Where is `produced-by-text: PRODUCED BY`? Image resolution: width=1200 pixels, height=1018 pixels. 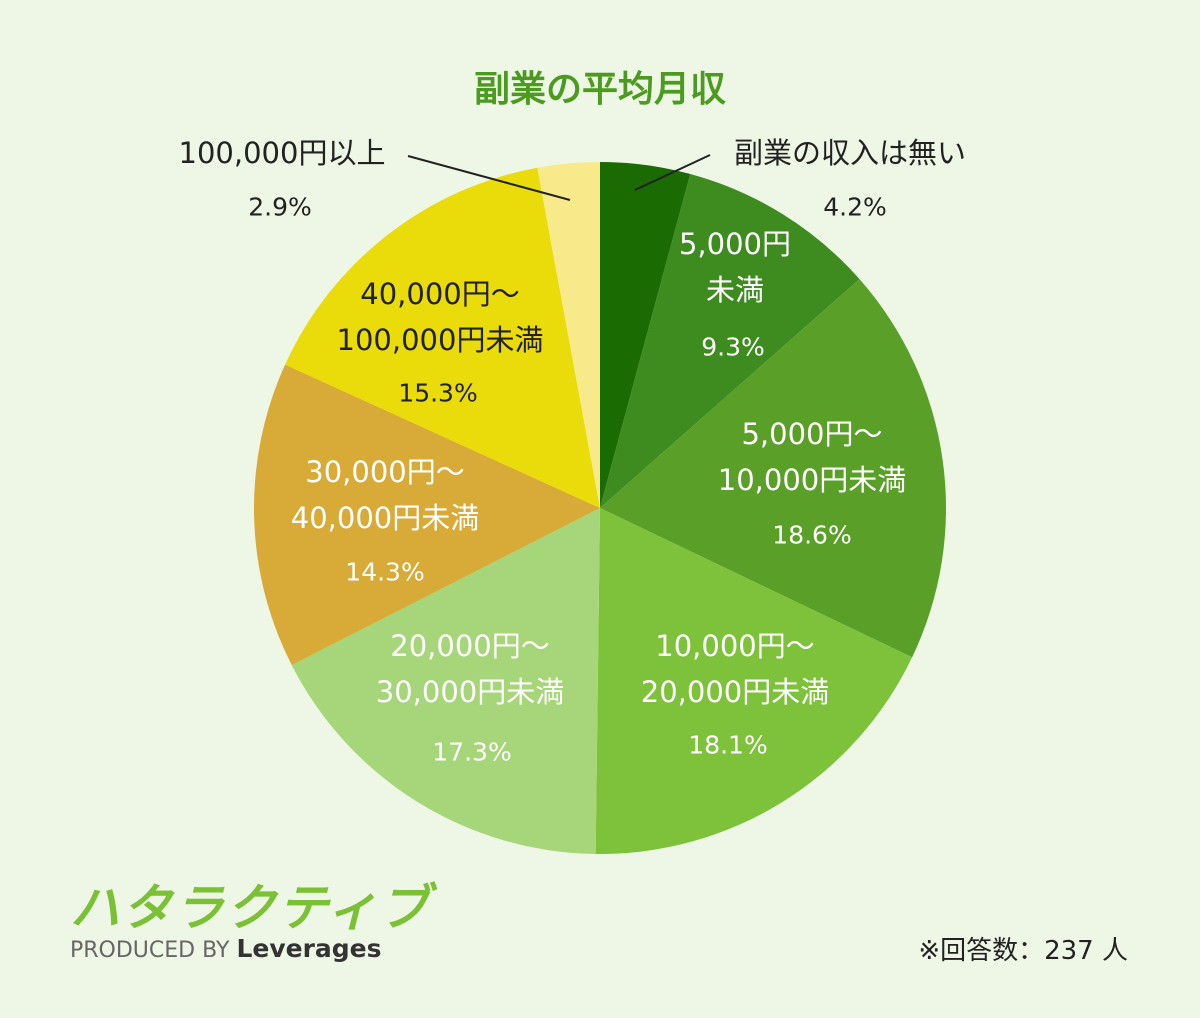
produced-by-text: PRODUCED BY is located at coordinates (150, 950).